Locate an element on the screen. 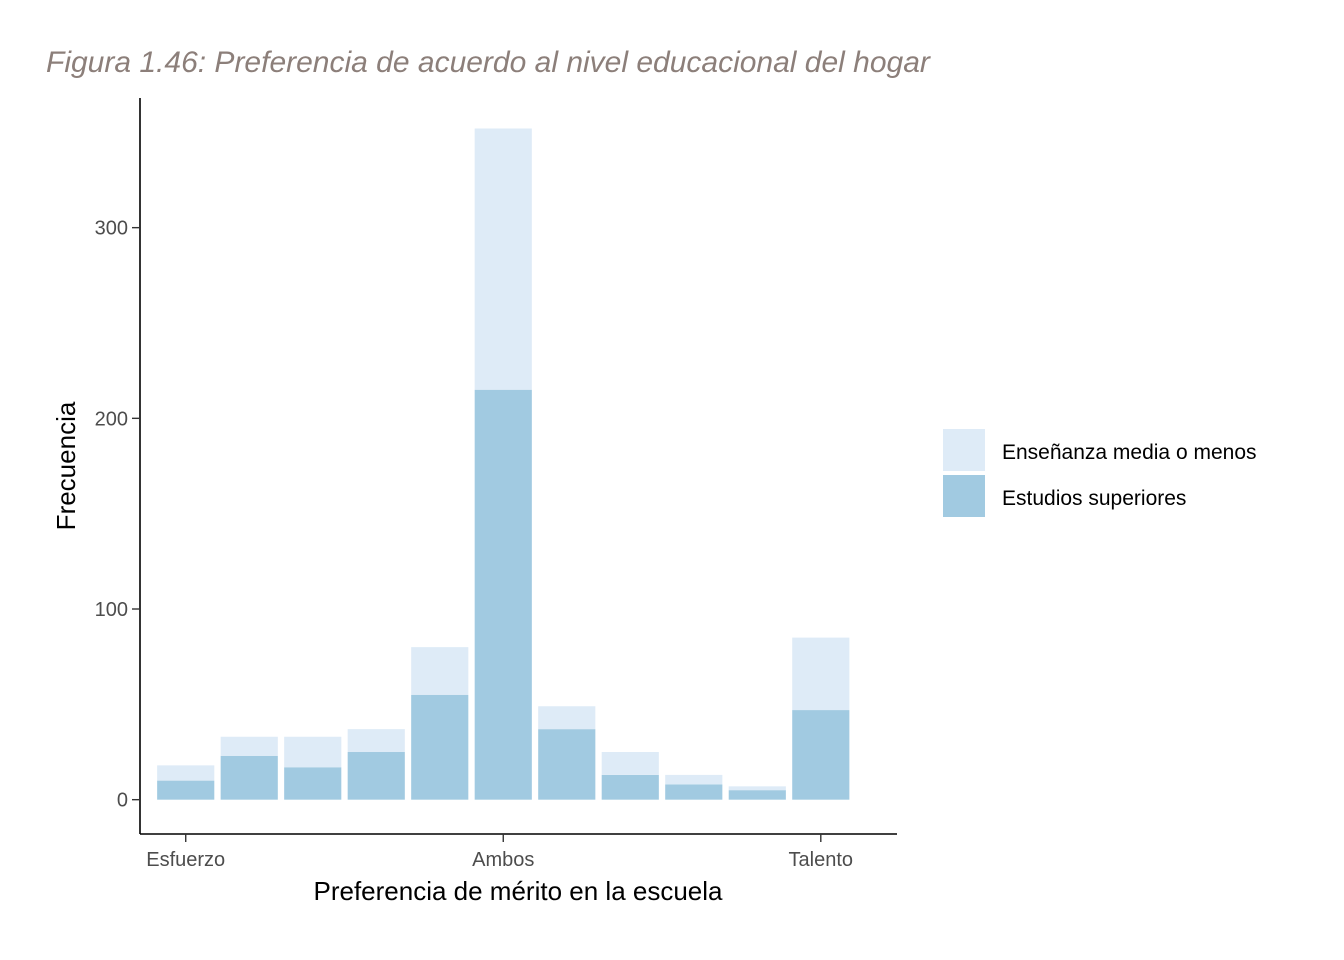 This screenshot has width=1344, height=960. y-axis-title: Frecuencia is located at coordinates (66, 465).